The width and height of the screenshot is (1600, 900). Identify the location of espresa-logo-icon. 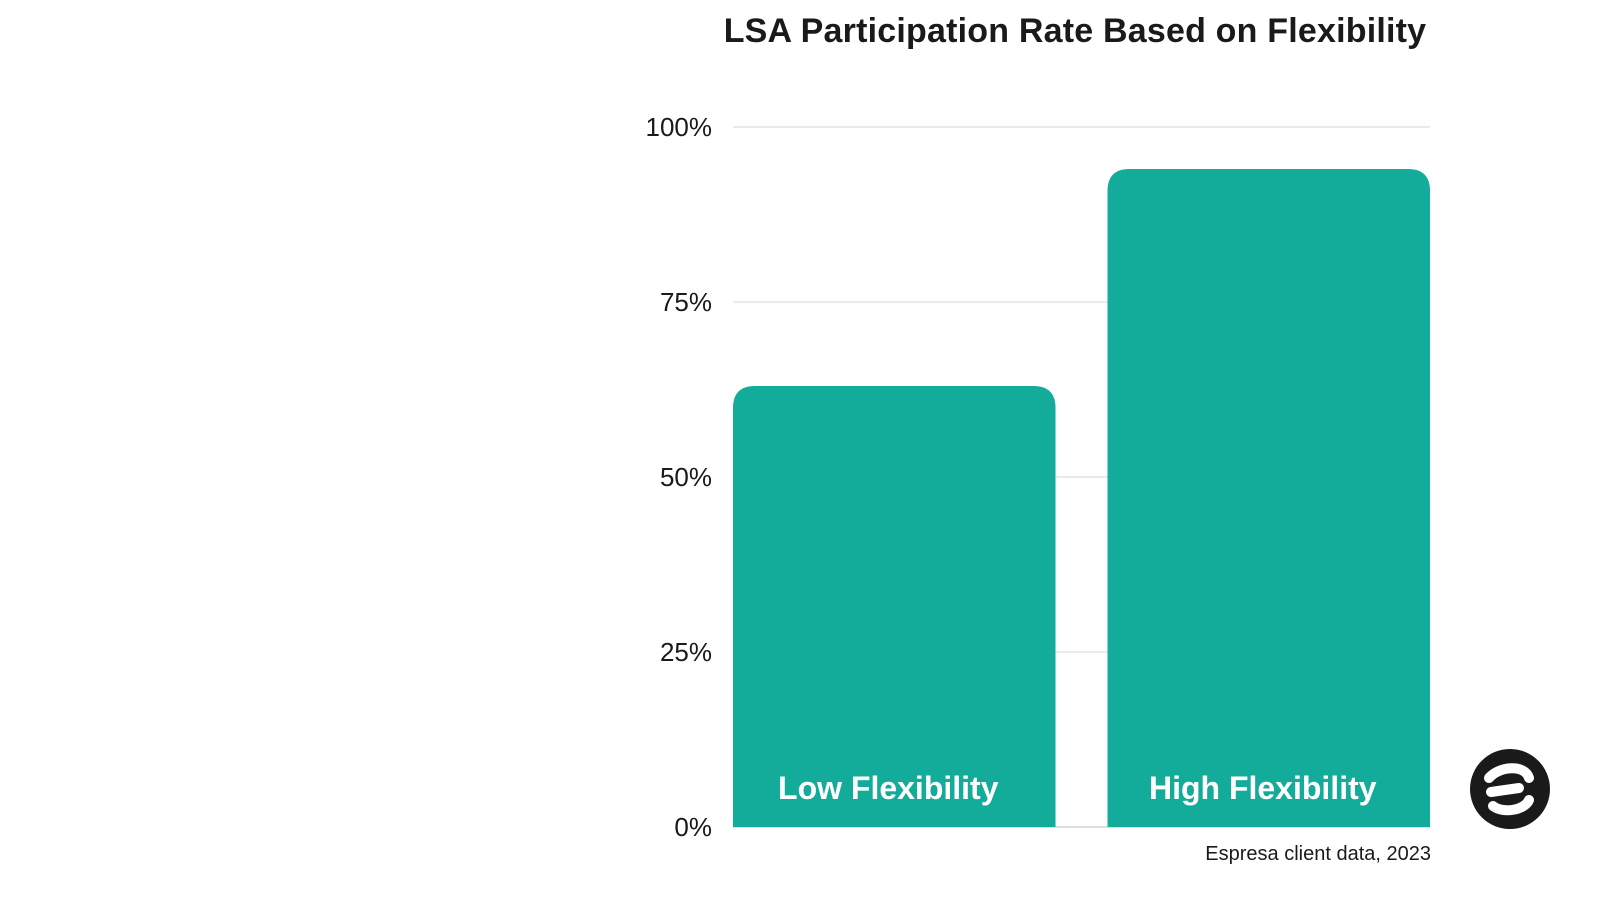
(1510, 789).